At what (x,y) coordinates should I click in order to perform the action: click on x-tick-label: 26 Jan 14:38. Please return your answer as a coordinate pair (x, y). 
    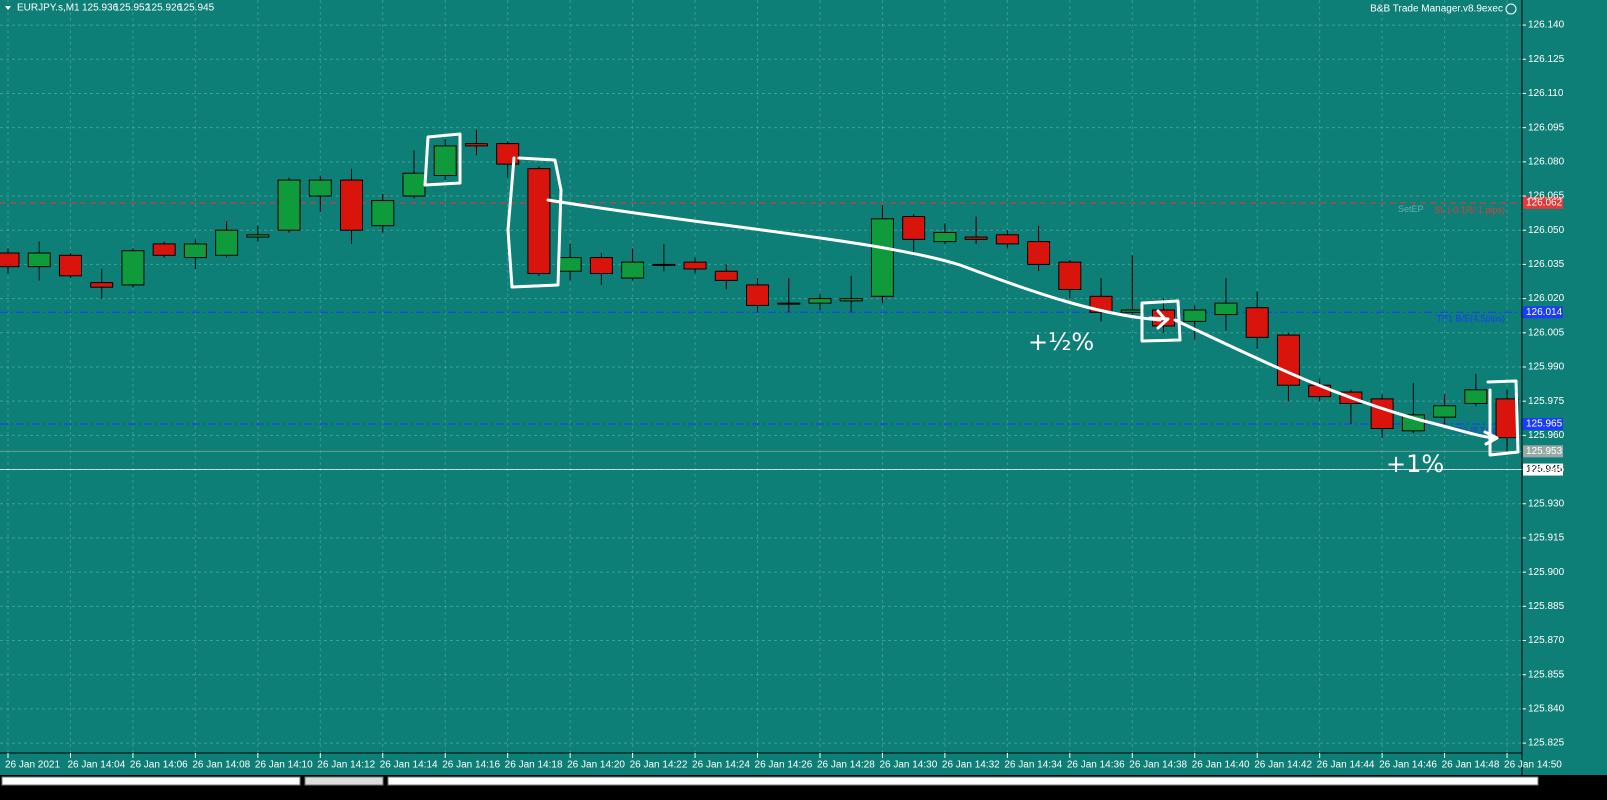
    Looking at the image, I should click on (1158, 765).